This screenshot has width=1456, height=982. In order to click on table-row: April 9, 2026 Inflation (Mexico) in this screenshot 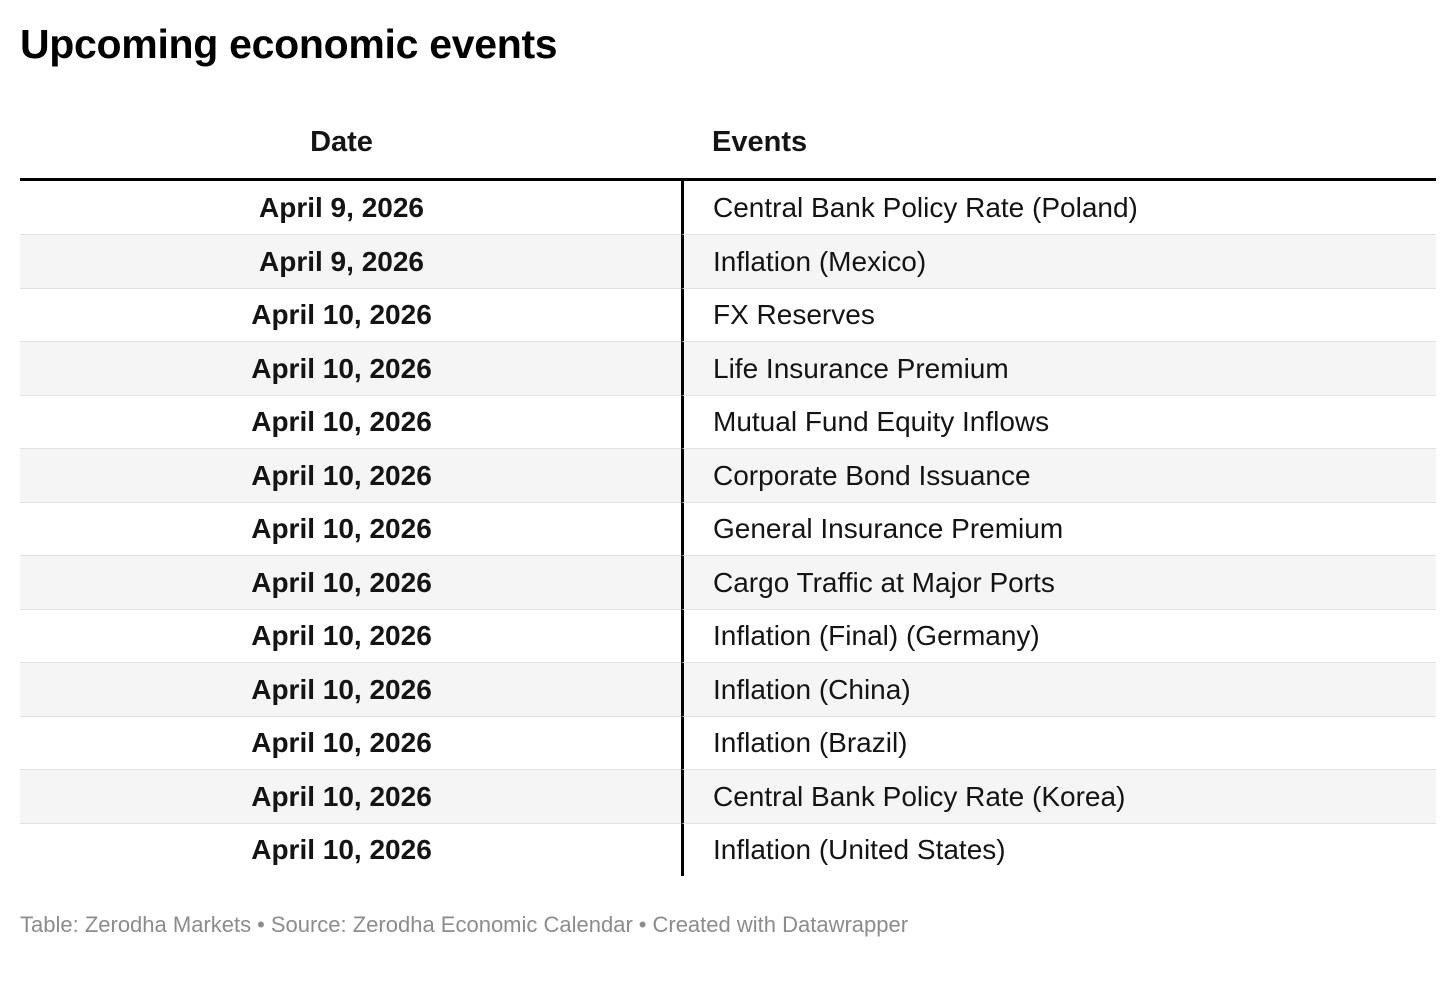, I will do `click(728, 261)`.